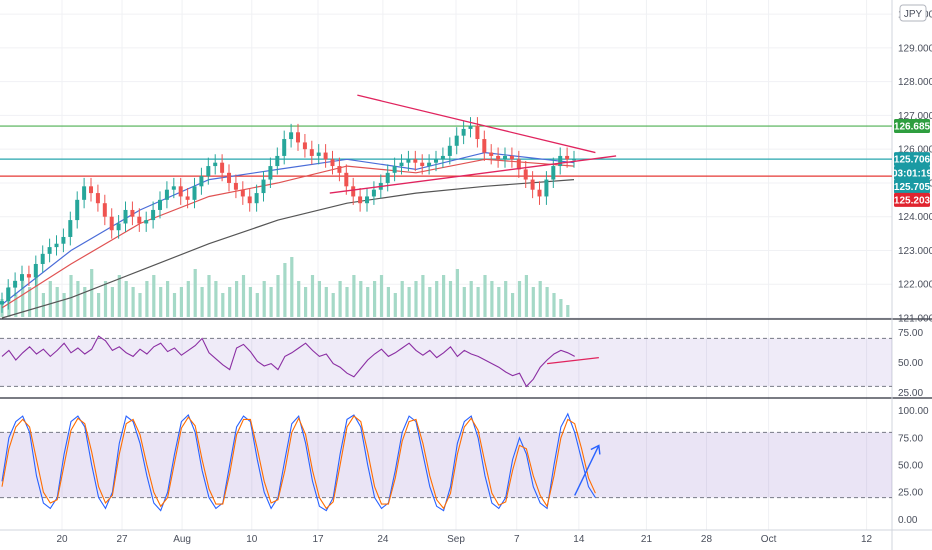  I want to click on rsi-axis-label: 25.00, so click(910, 393).